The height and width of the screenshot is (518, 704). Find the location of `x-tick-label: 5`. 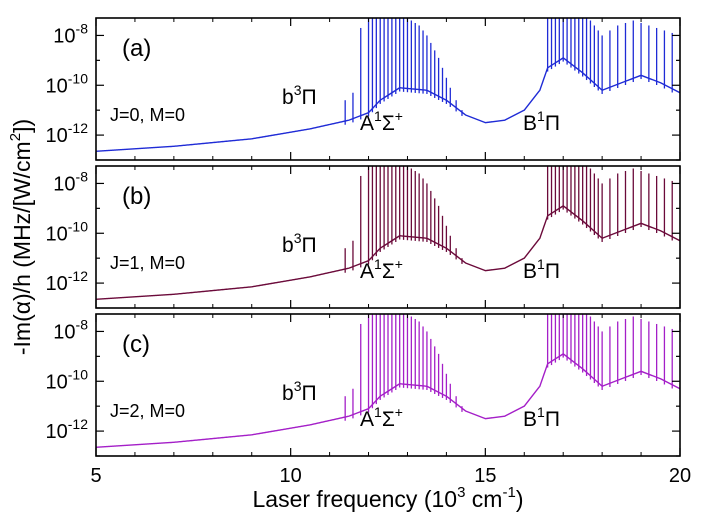

x-tick-label: 5 is located at coordinates (95, 476).